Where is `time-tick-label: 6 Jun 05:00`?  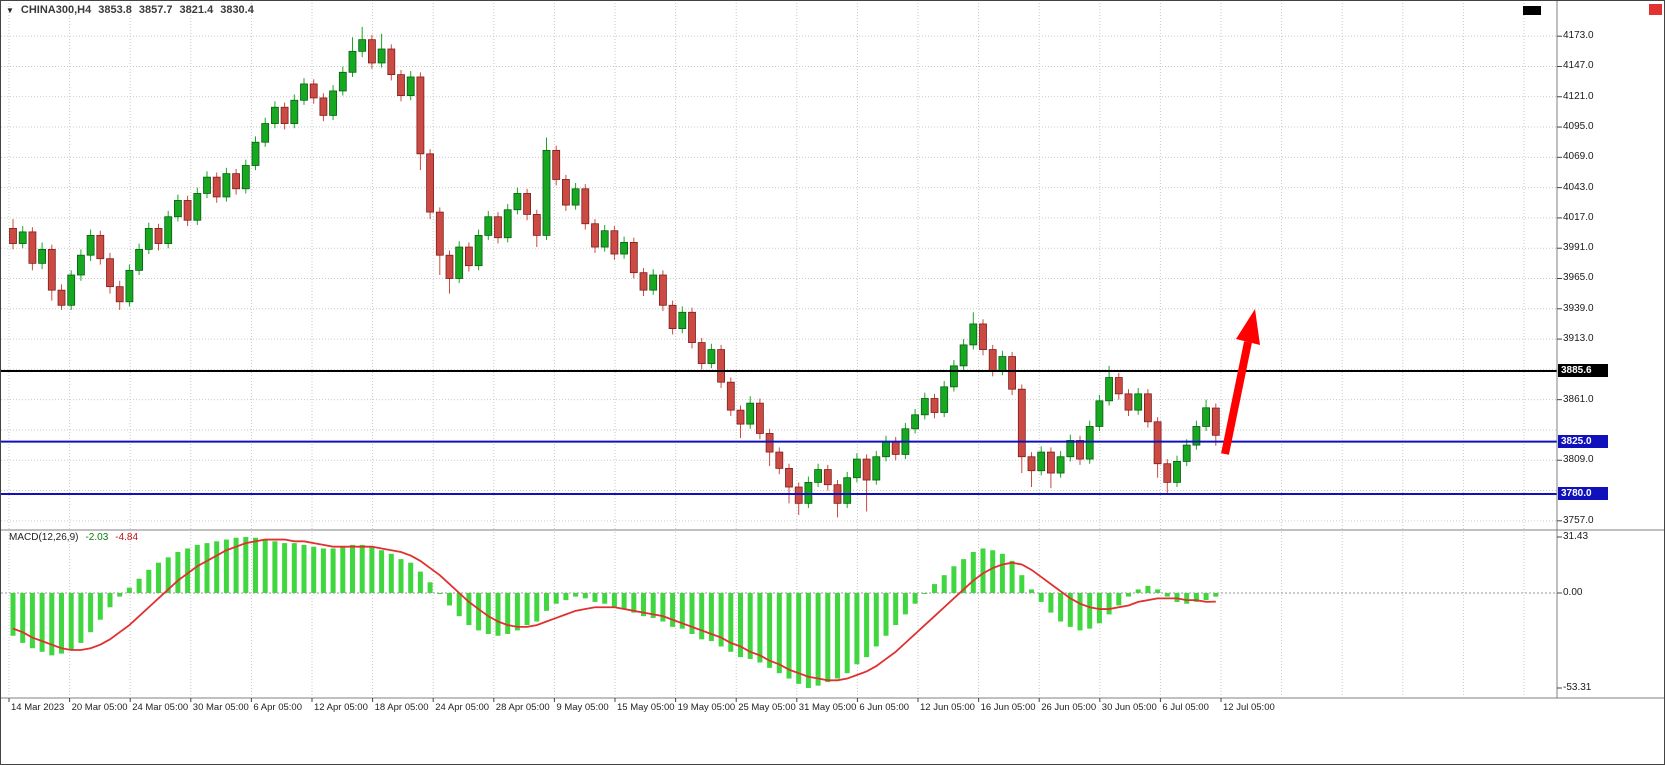 time-tick-label: 6 Jun 05:00 is located at coordinates (884, 707).